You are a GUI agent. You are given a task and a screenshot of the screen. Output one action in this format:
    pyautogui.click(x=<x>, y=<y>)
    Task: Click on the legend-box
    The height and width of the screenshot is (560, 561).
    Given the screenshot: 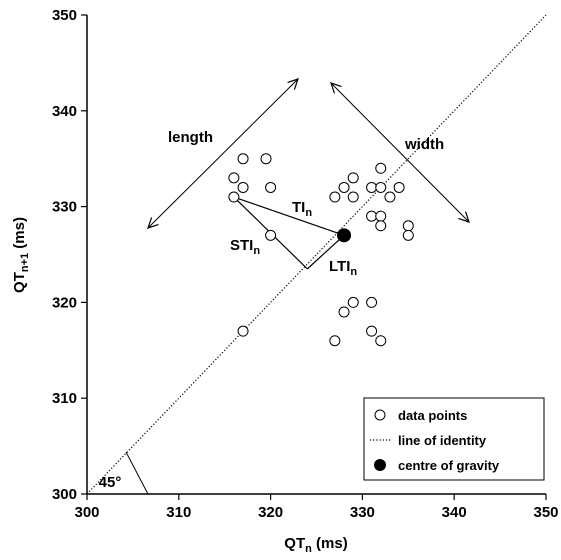 What is the action you would take?
    pyautogui.click(x=454, y=439)
    